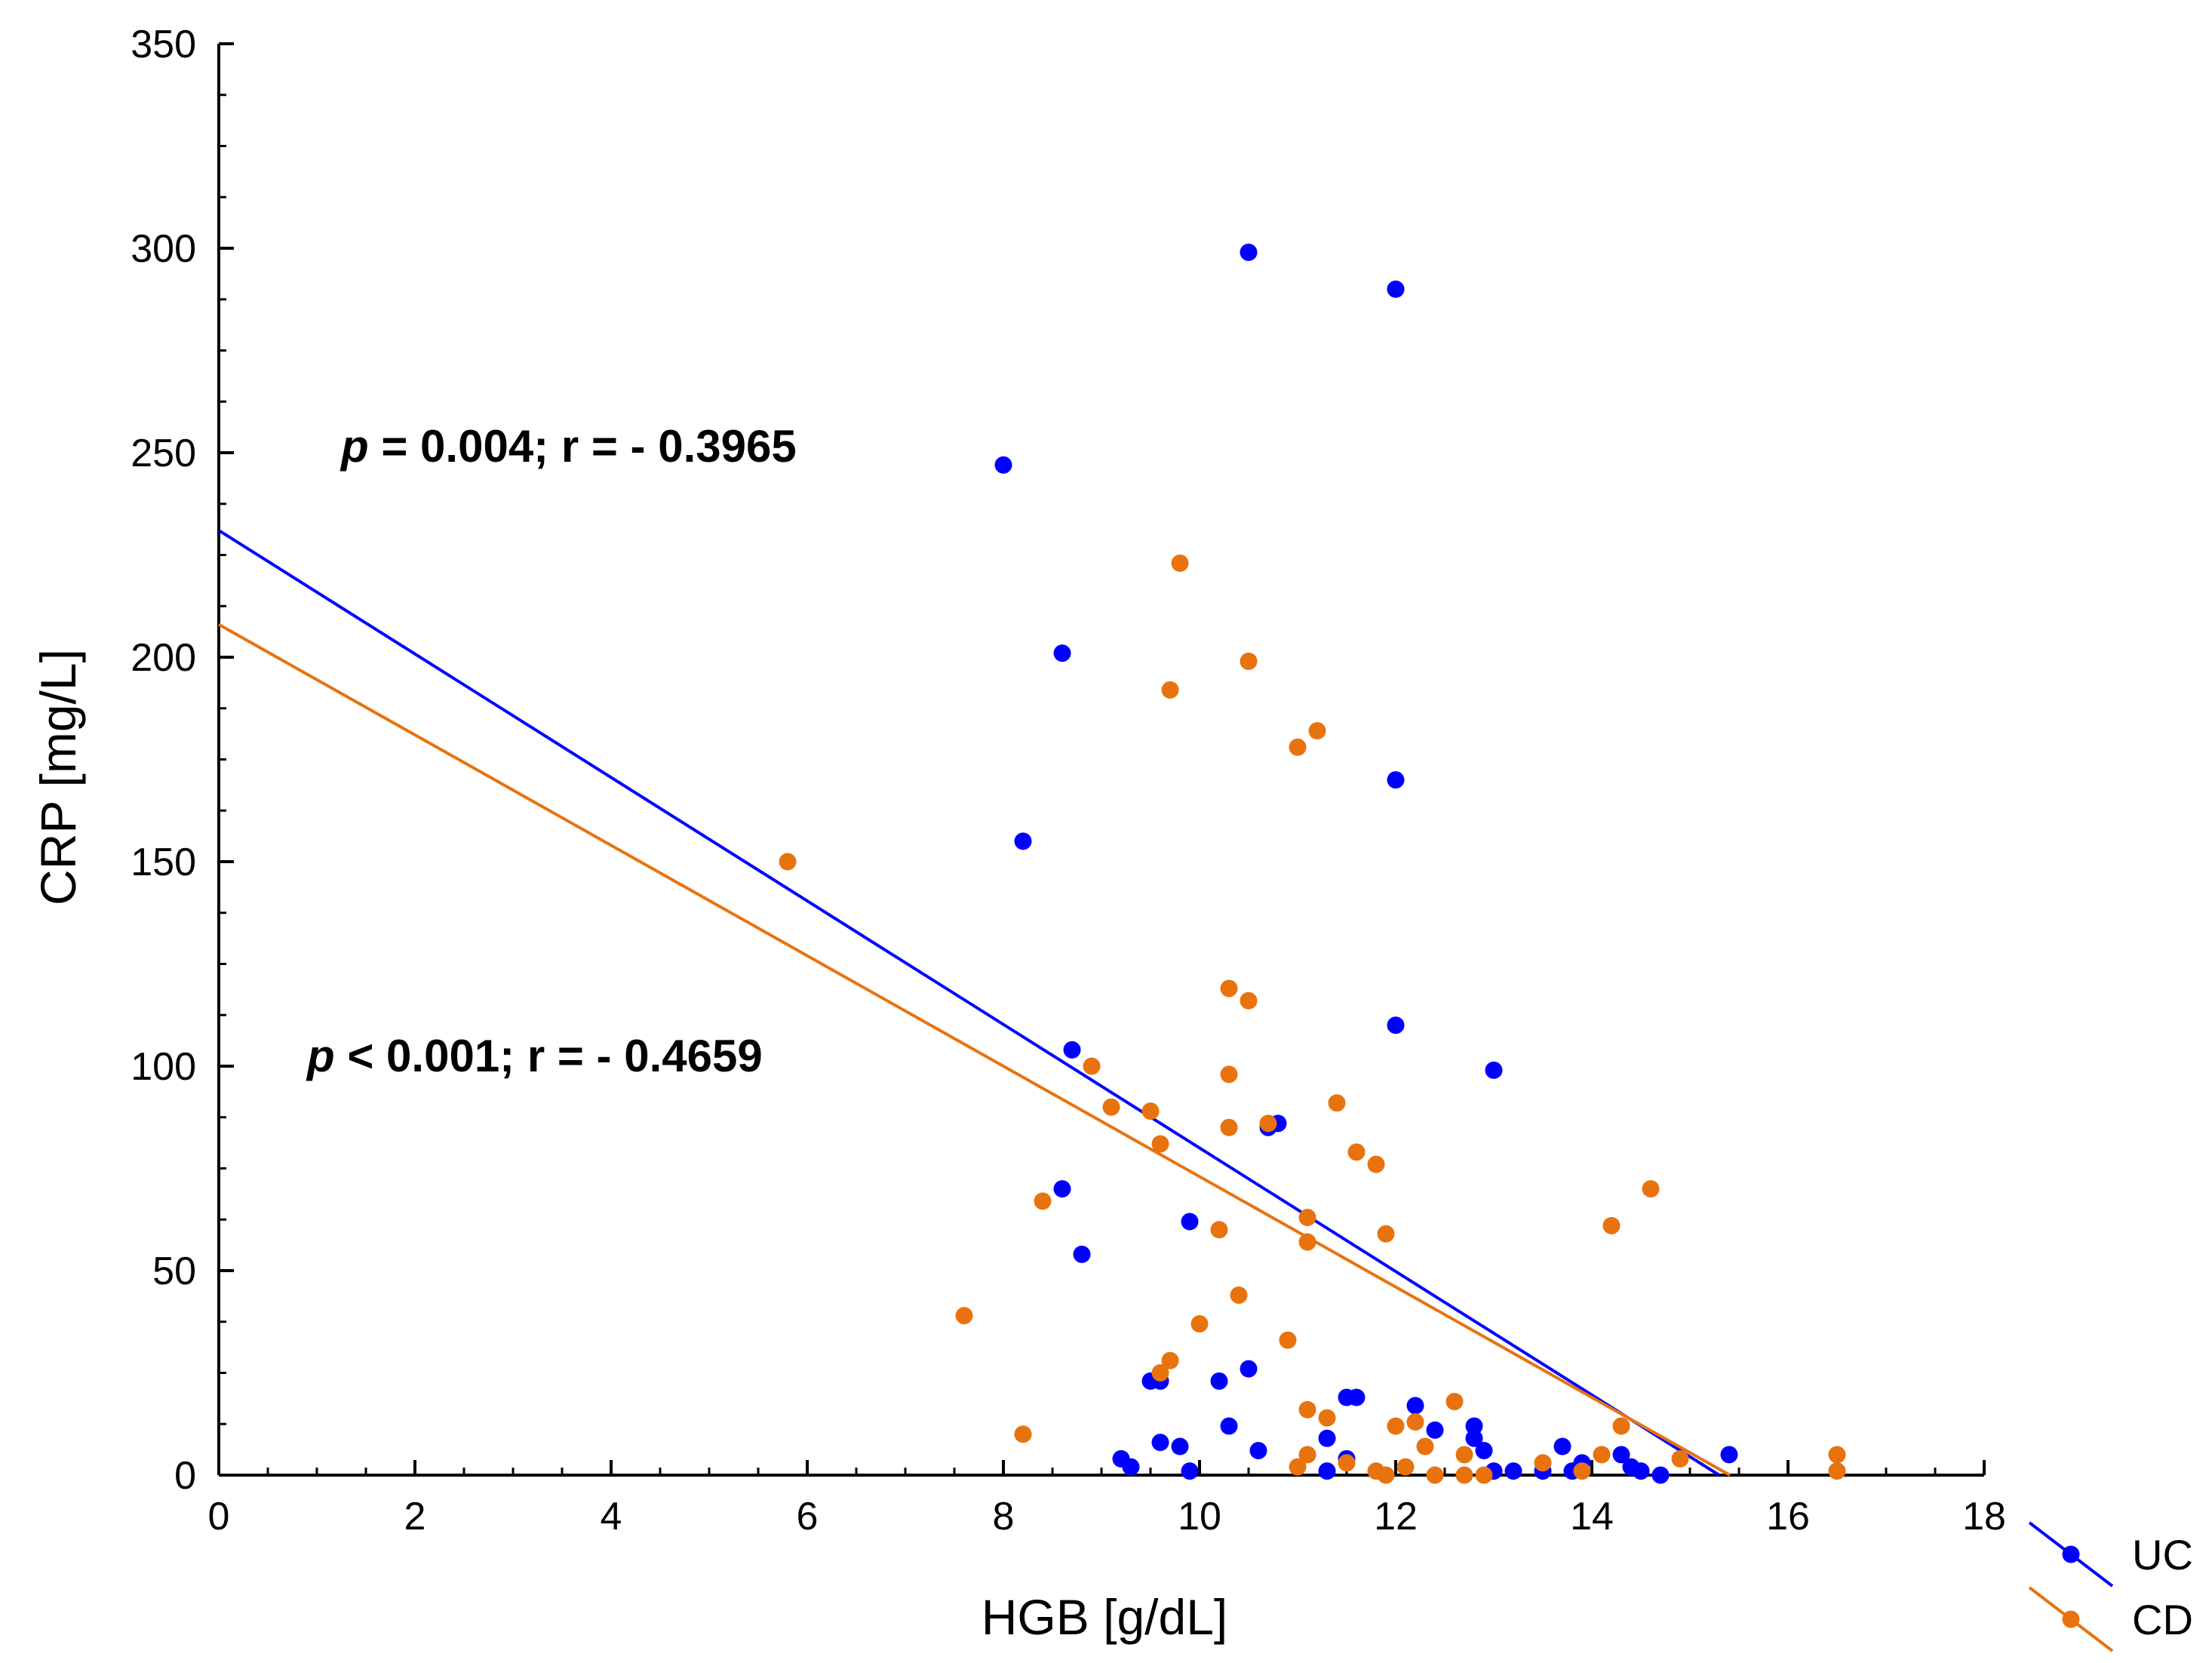  What do you see at coordinates (185, 1476) in the screenshot?
I see `y-tick-label: 0` at bounding box center [185, 1476].